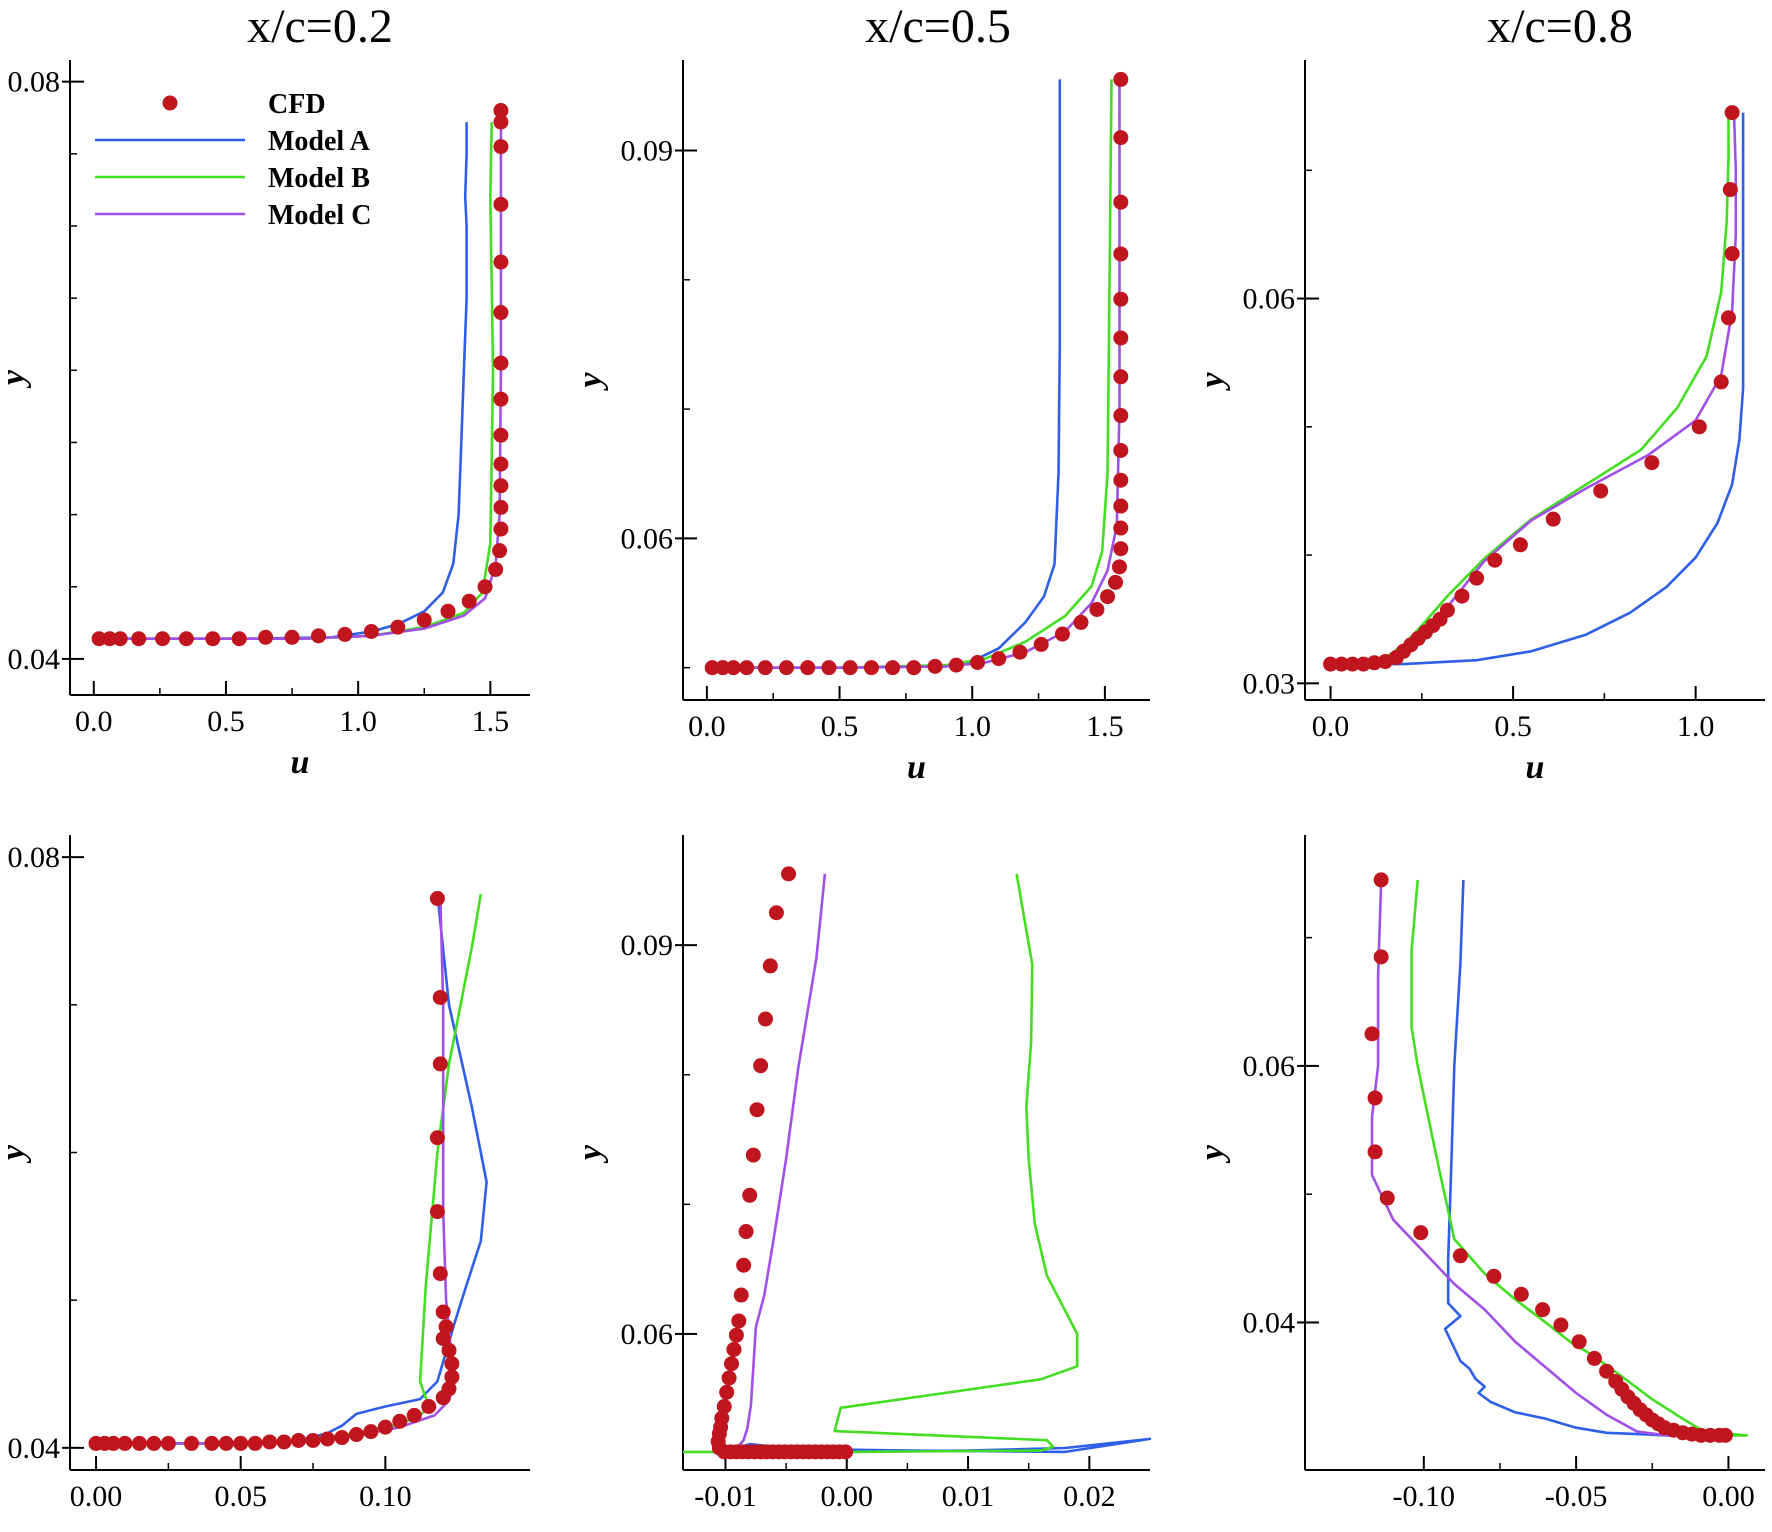 The image size is (1772, 1532). What do you see at coordinates (319, 141) in the screenshot?
I see `legend-label: Model A` at bounding box center [319, 141].